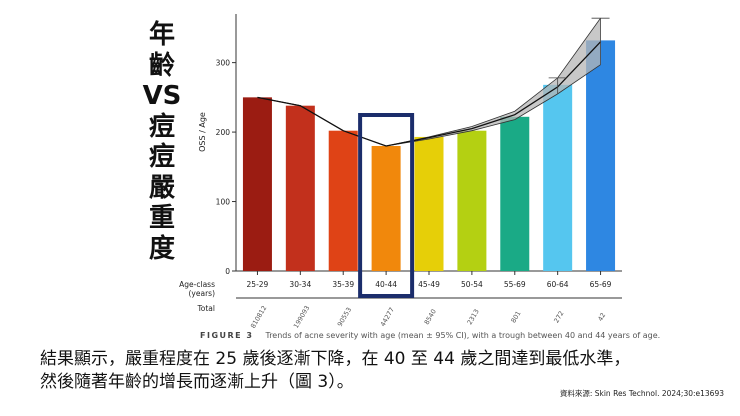 Image resolution: width=740 pixels, height=416 pixels. What do you see at coordinates (515, 317) in the screenshot?
I see `total-count: 801` at bounding box center [515, 317].